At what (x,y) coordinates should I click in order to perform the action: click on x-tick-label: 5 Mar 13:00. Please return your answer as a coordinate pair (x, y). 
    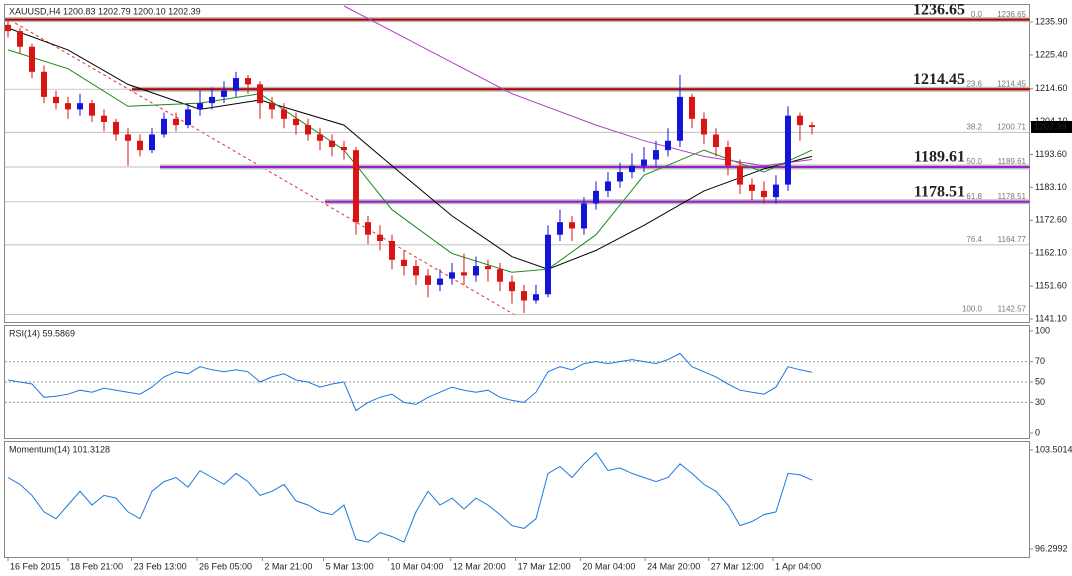
    Looking at the image, I should click on (350, 566).